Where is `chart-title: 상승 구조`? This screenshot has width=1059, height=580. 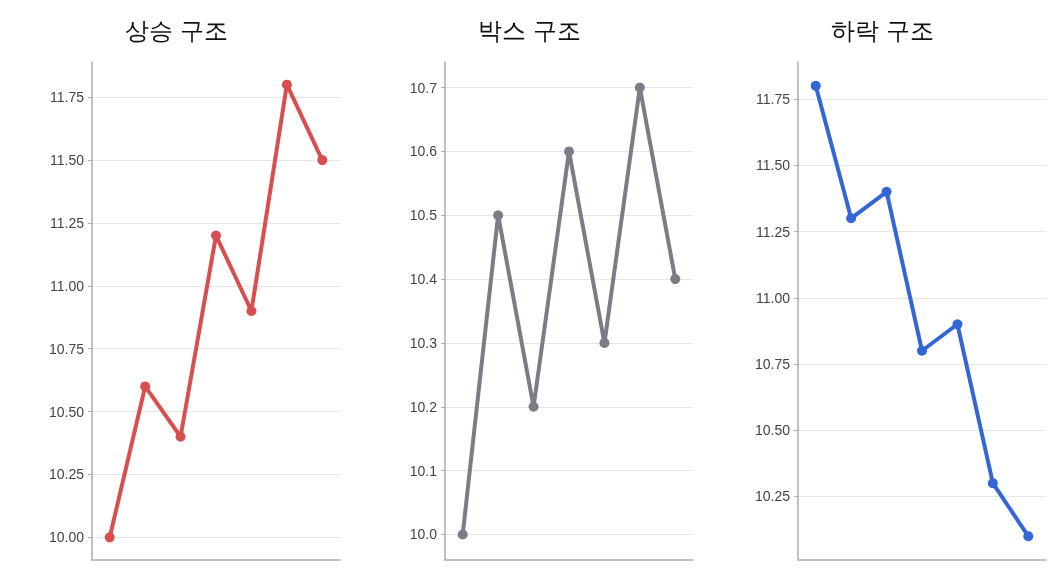
chart-title: 상승 구조 is located at coordinates (176, 31).